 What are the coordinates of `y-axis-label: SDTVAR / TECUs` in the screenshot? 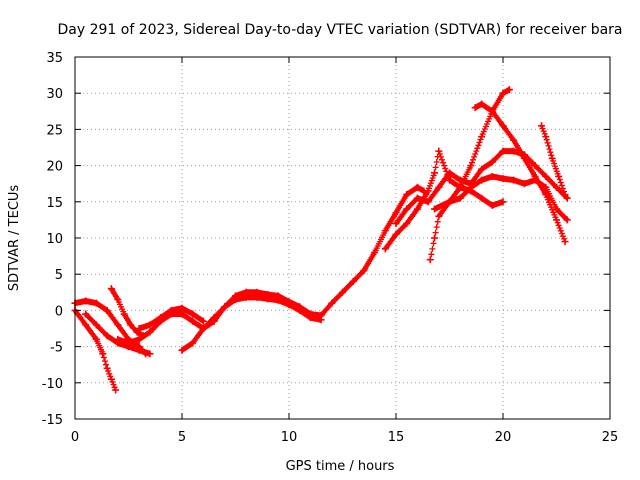 It's located at (14, 238).